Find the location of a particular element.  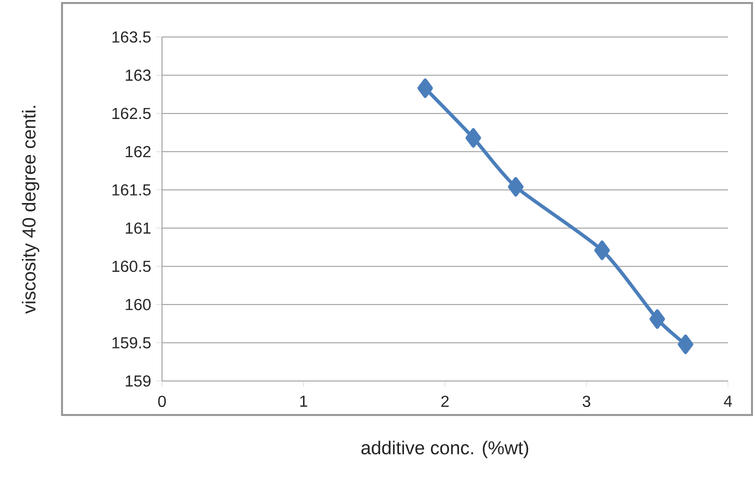

x-tick-label: 2 is located at coordinates (445, 401).